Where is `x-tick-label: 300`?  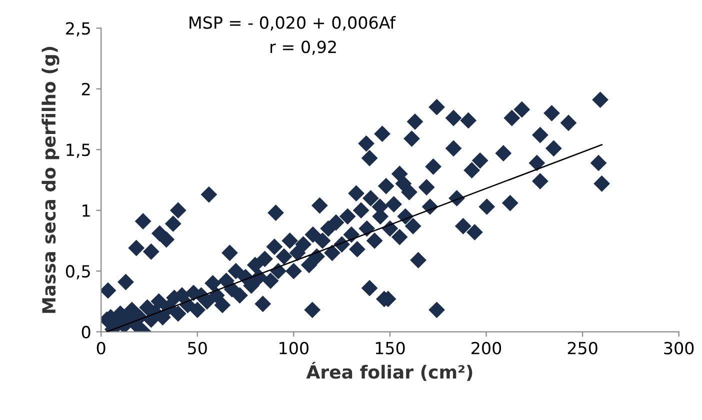 x-tick-label: 300 is located at coordinates (679, 348).